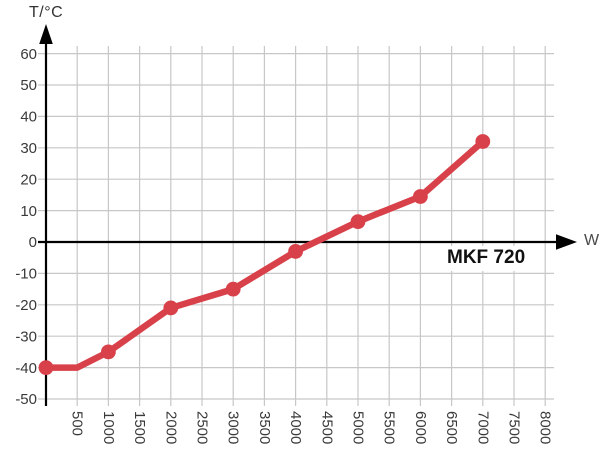 This screenshot has width=600, height=468. What do you see at coordinates (46, 12) in the screenshot?
I see `y-axis-title: T/°C` at bounding box center [46, 12].